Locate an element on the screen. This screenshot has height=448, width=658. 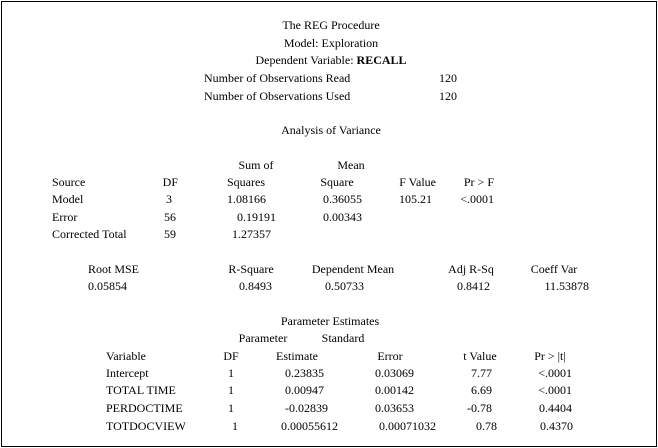
anova-df-header: DF is located at coordinates (170, 182).